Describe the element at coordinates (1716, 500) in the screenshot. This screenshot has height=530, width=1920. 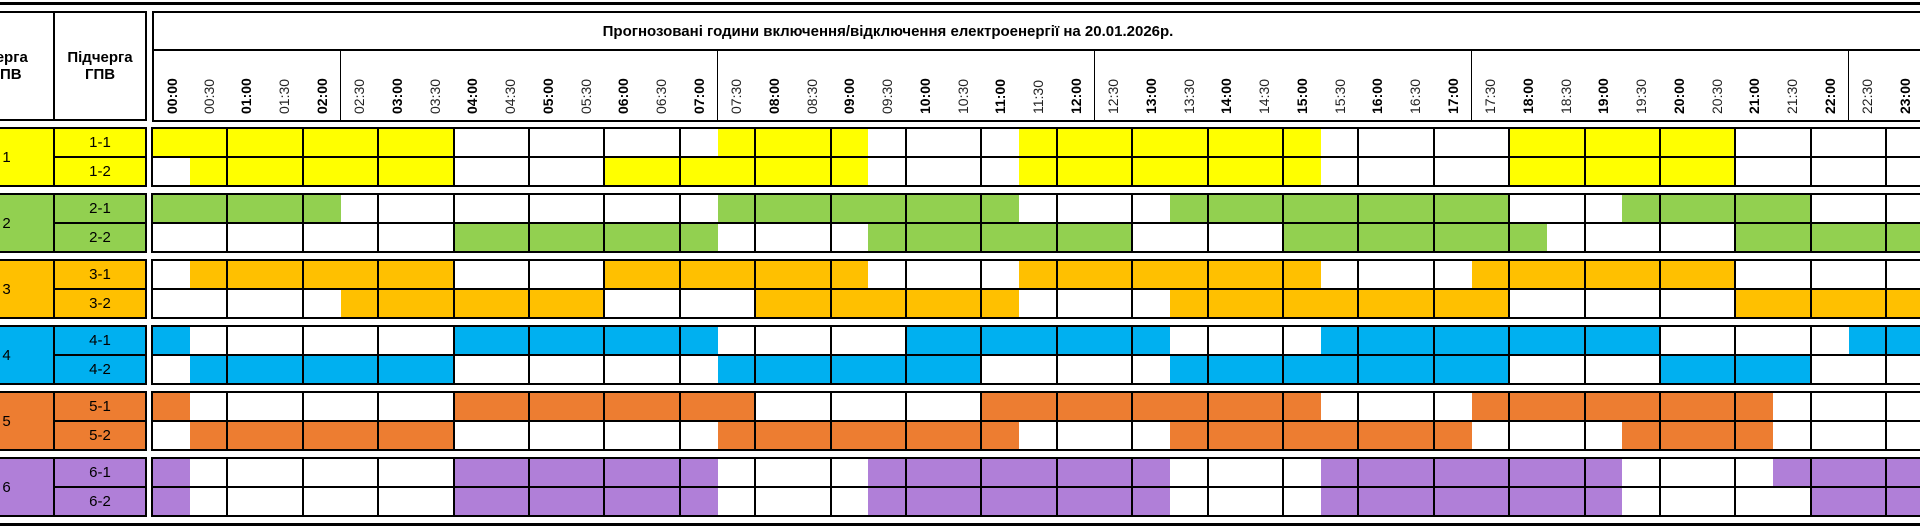
I see `slot-6-2-2030` at that location.